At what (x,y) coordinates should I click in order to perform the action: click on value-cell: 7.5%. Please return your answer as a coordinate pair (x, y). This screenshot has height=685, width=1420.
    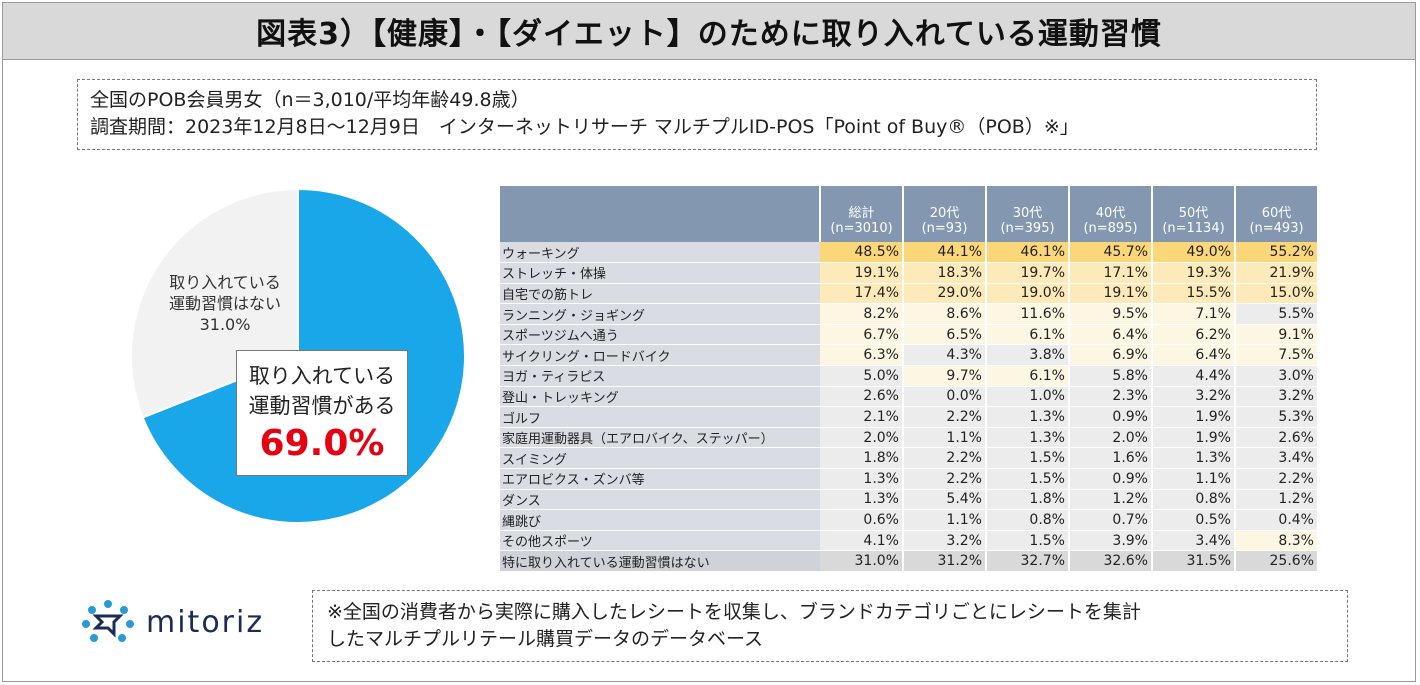
    Looking at the image, I should click on (1277, 355).